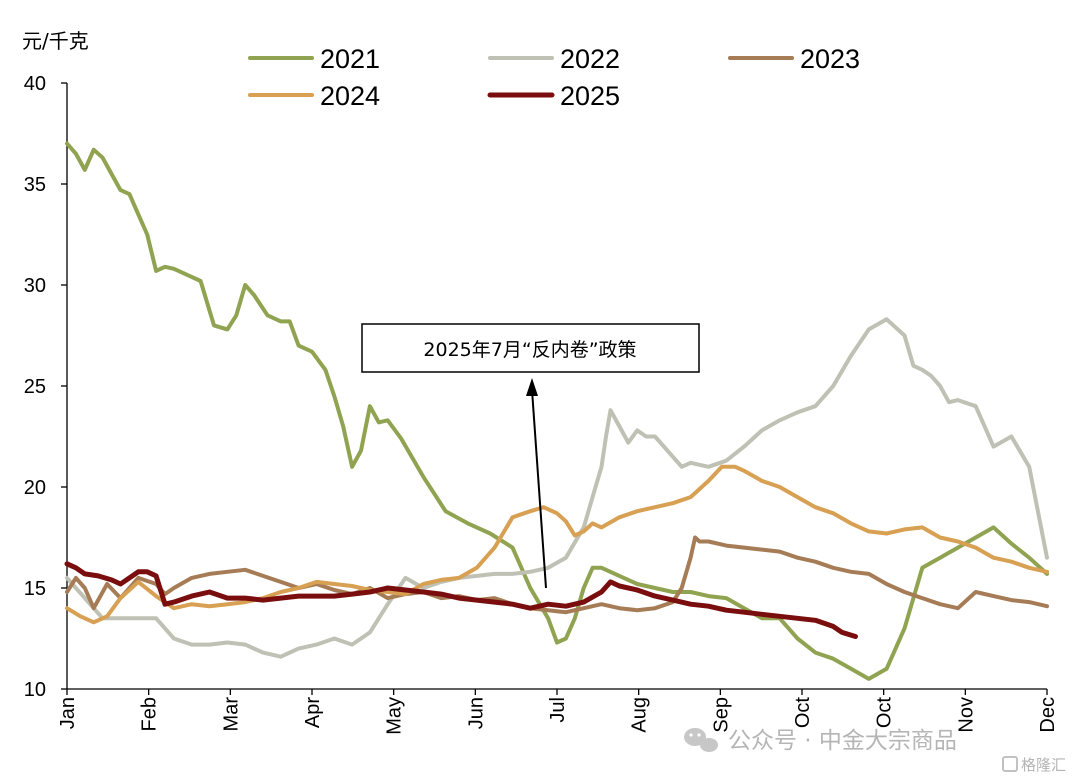 The image size is (1080, 781). I want to click on annotation-arrow-line, so click(539, 489).